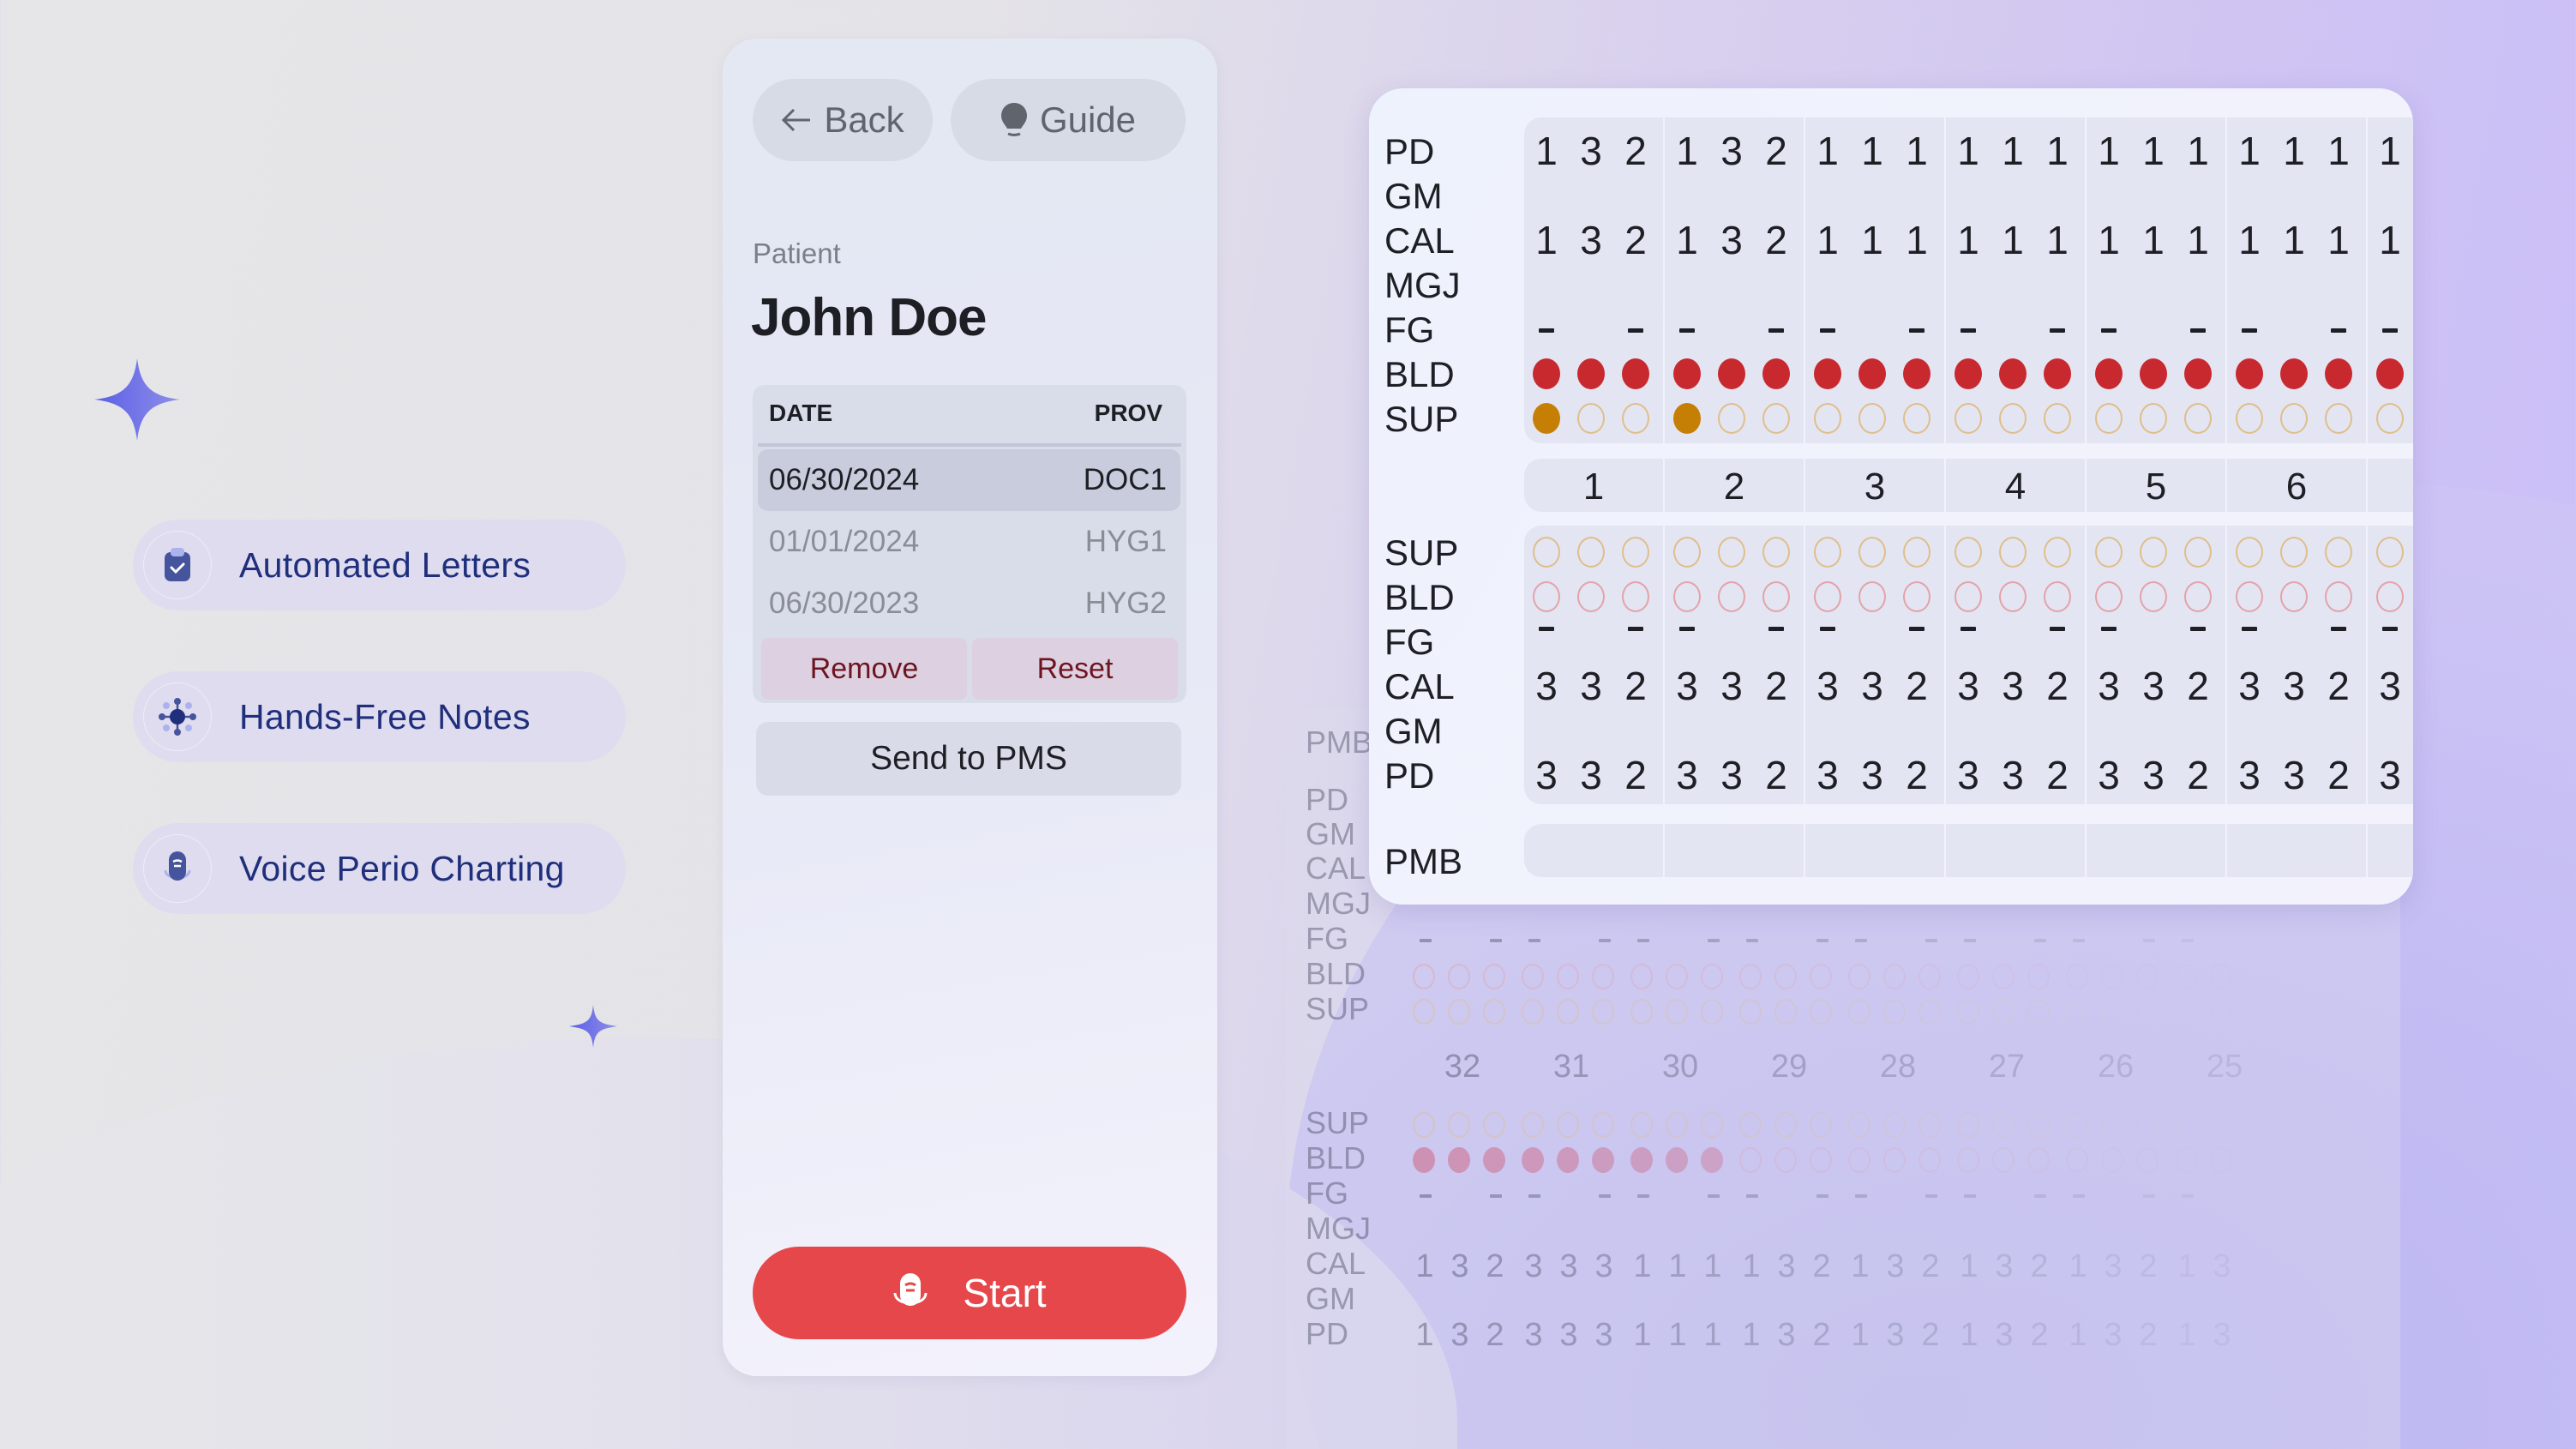 Image resolution: width=2576 pixels, height=1449 pixels. Describe the element at coordinates (1075, 669) in the screenshot. I see `reset-button: Reset` at that location.